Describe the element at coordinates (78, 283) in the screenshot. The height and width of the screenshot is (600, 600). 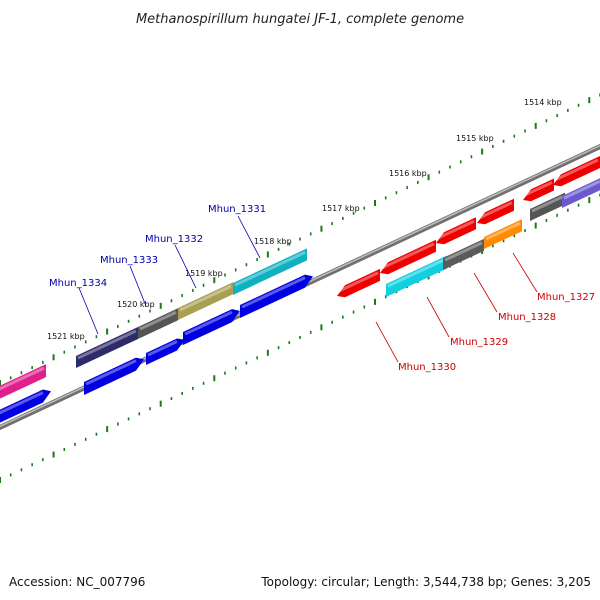
I see `label-mhun-1334: Mhun_1334` at that location.